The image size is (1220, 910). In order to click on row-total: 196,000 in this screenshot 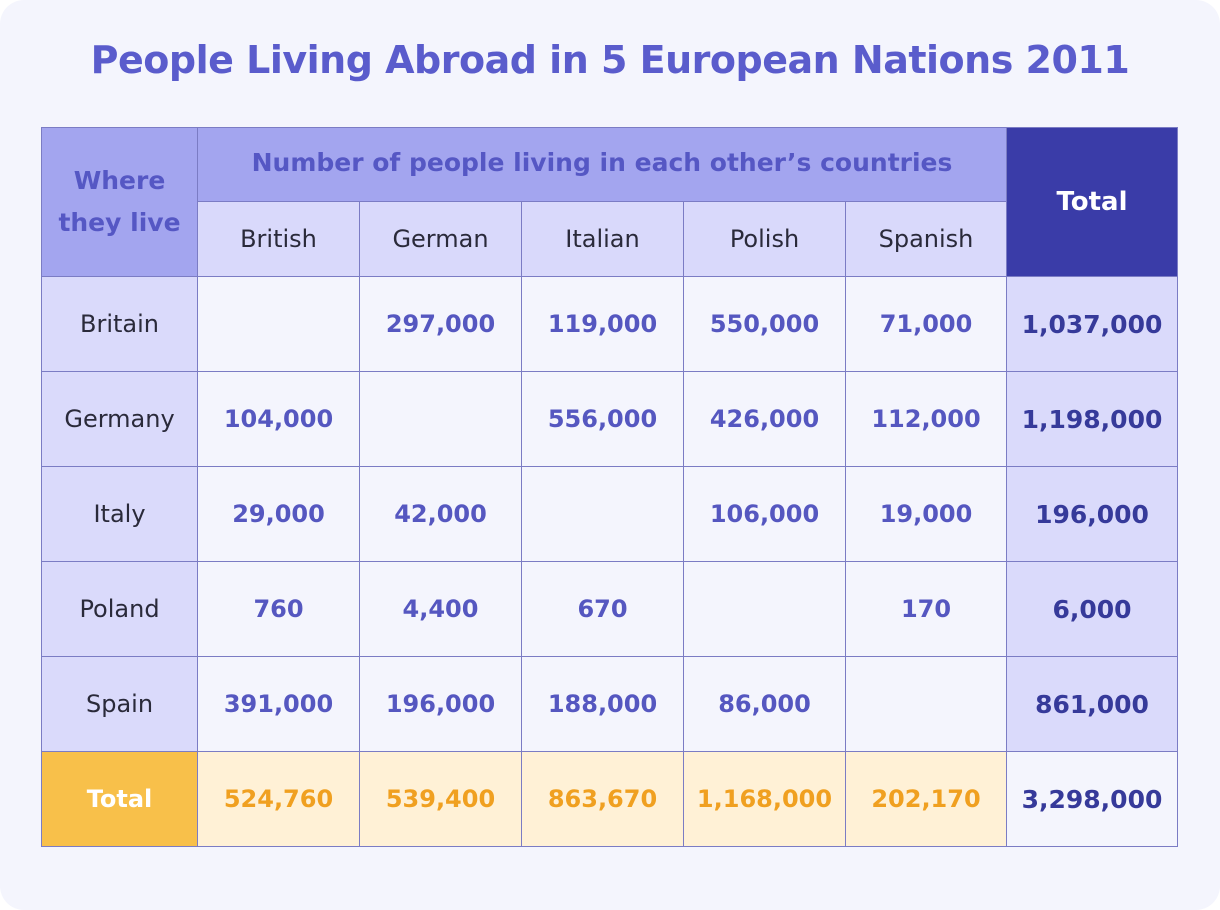, I will do `click(1092, 514)`.